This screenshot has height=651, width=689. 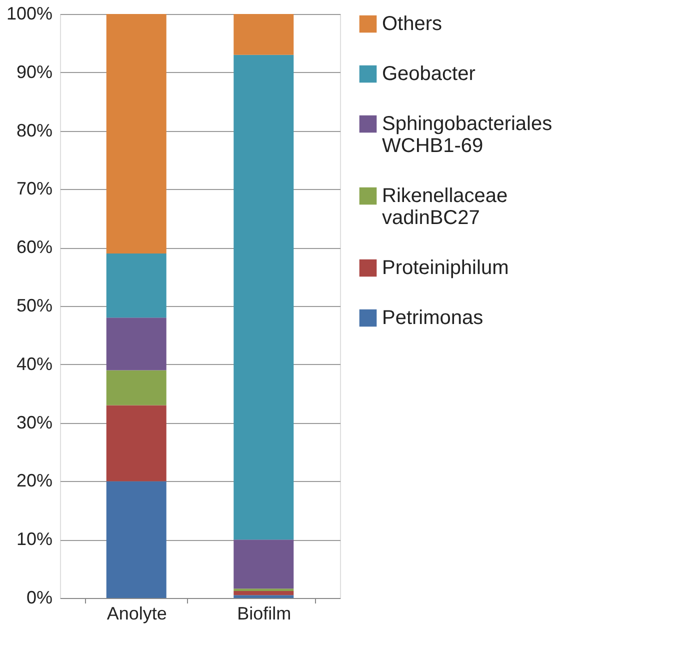 I want to click on y-tick-label: 40%, so click(x=34, y=364).